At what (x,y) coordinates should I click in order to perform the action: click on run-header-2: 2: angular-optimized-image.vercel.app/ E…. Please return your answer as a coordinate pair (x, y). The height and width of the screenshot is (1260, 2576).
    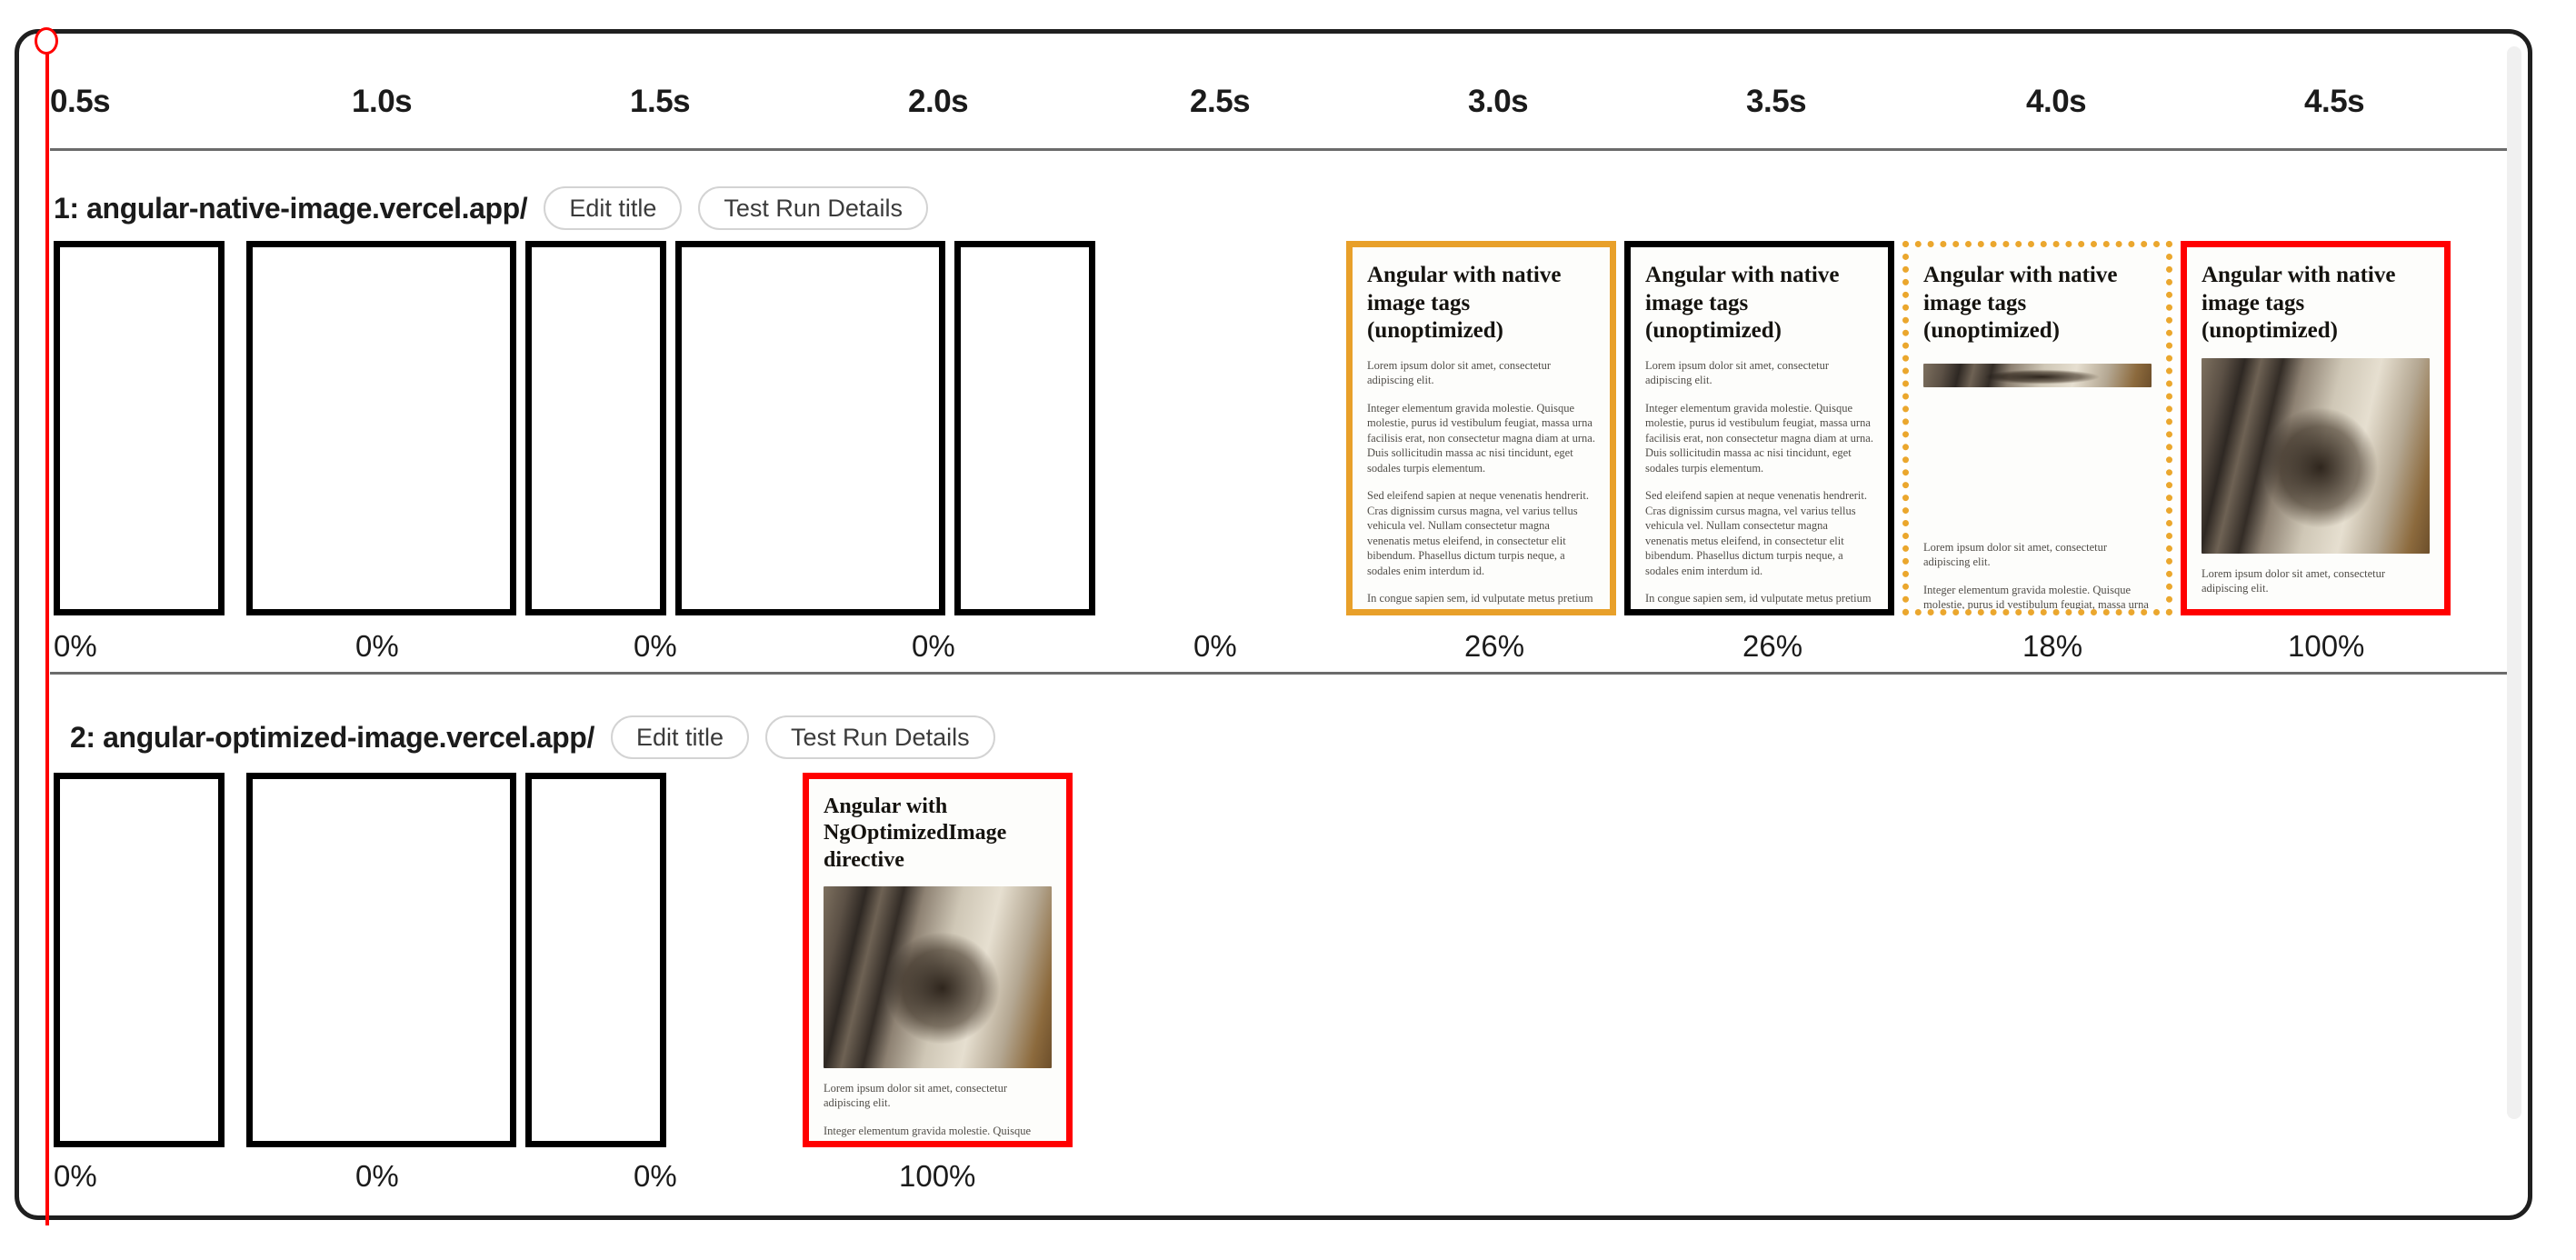
    Looking at the image, I should click on (532, 737).